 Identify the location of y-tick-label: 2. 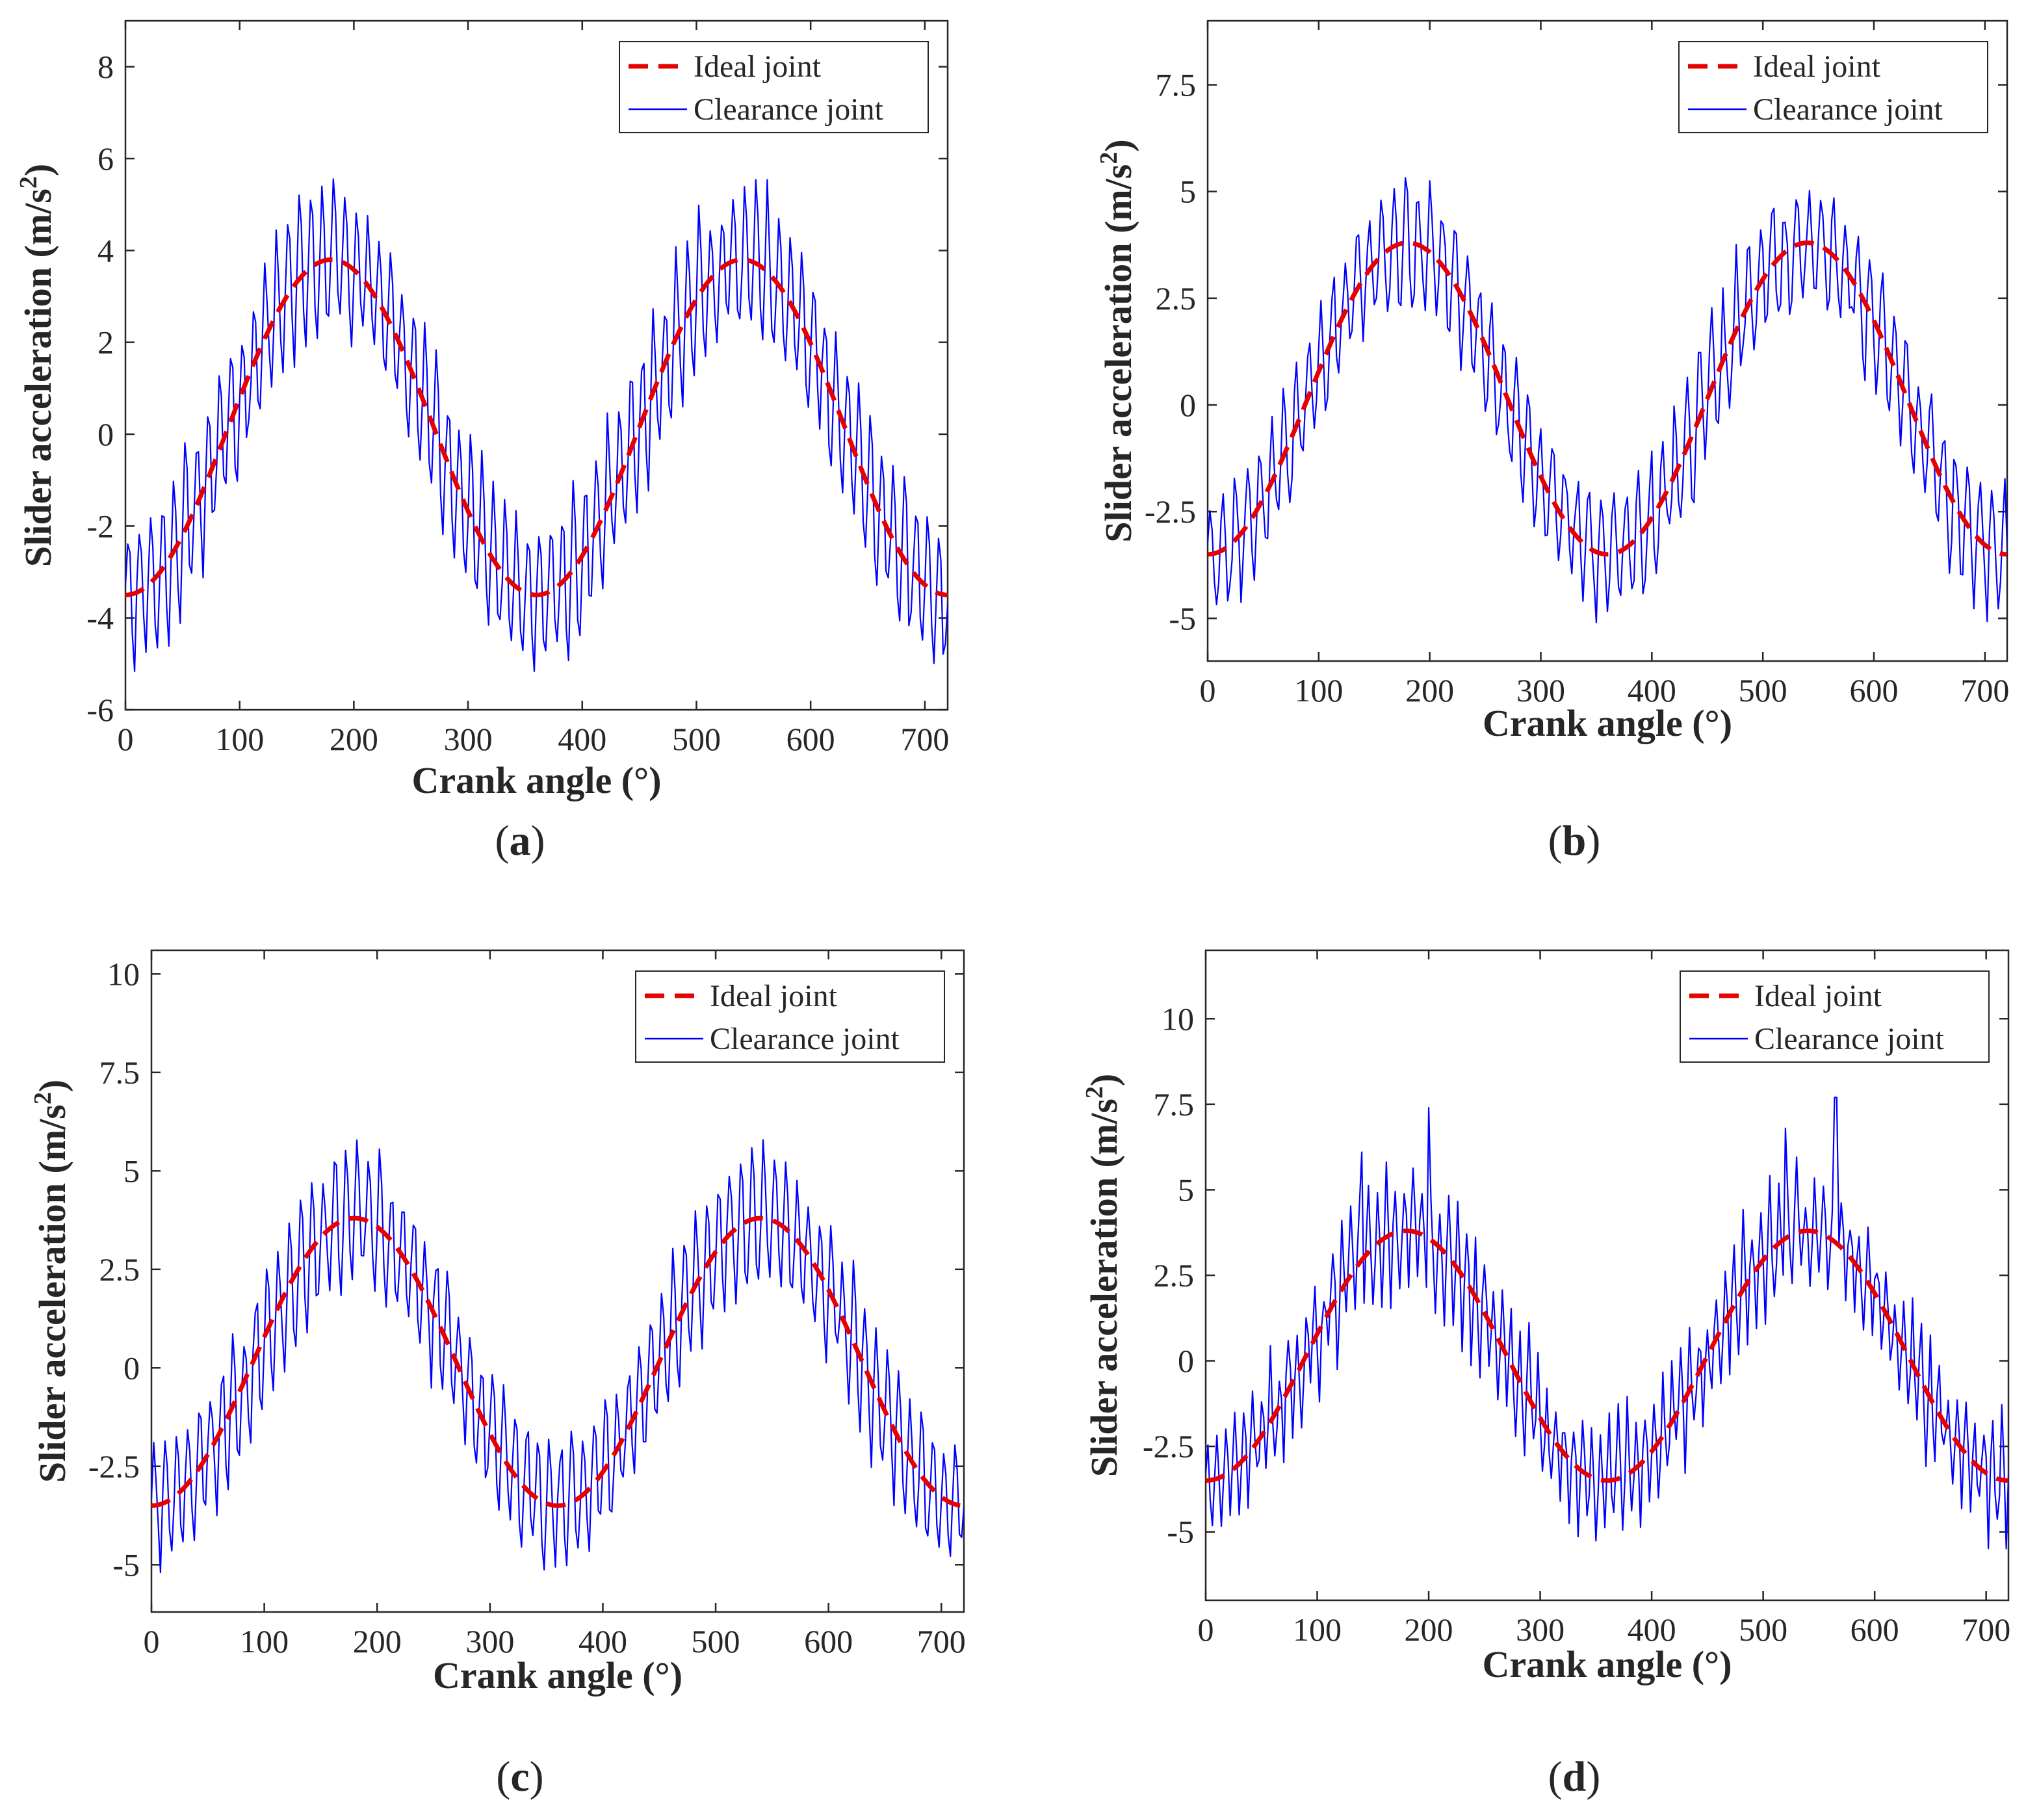
(106, 342).